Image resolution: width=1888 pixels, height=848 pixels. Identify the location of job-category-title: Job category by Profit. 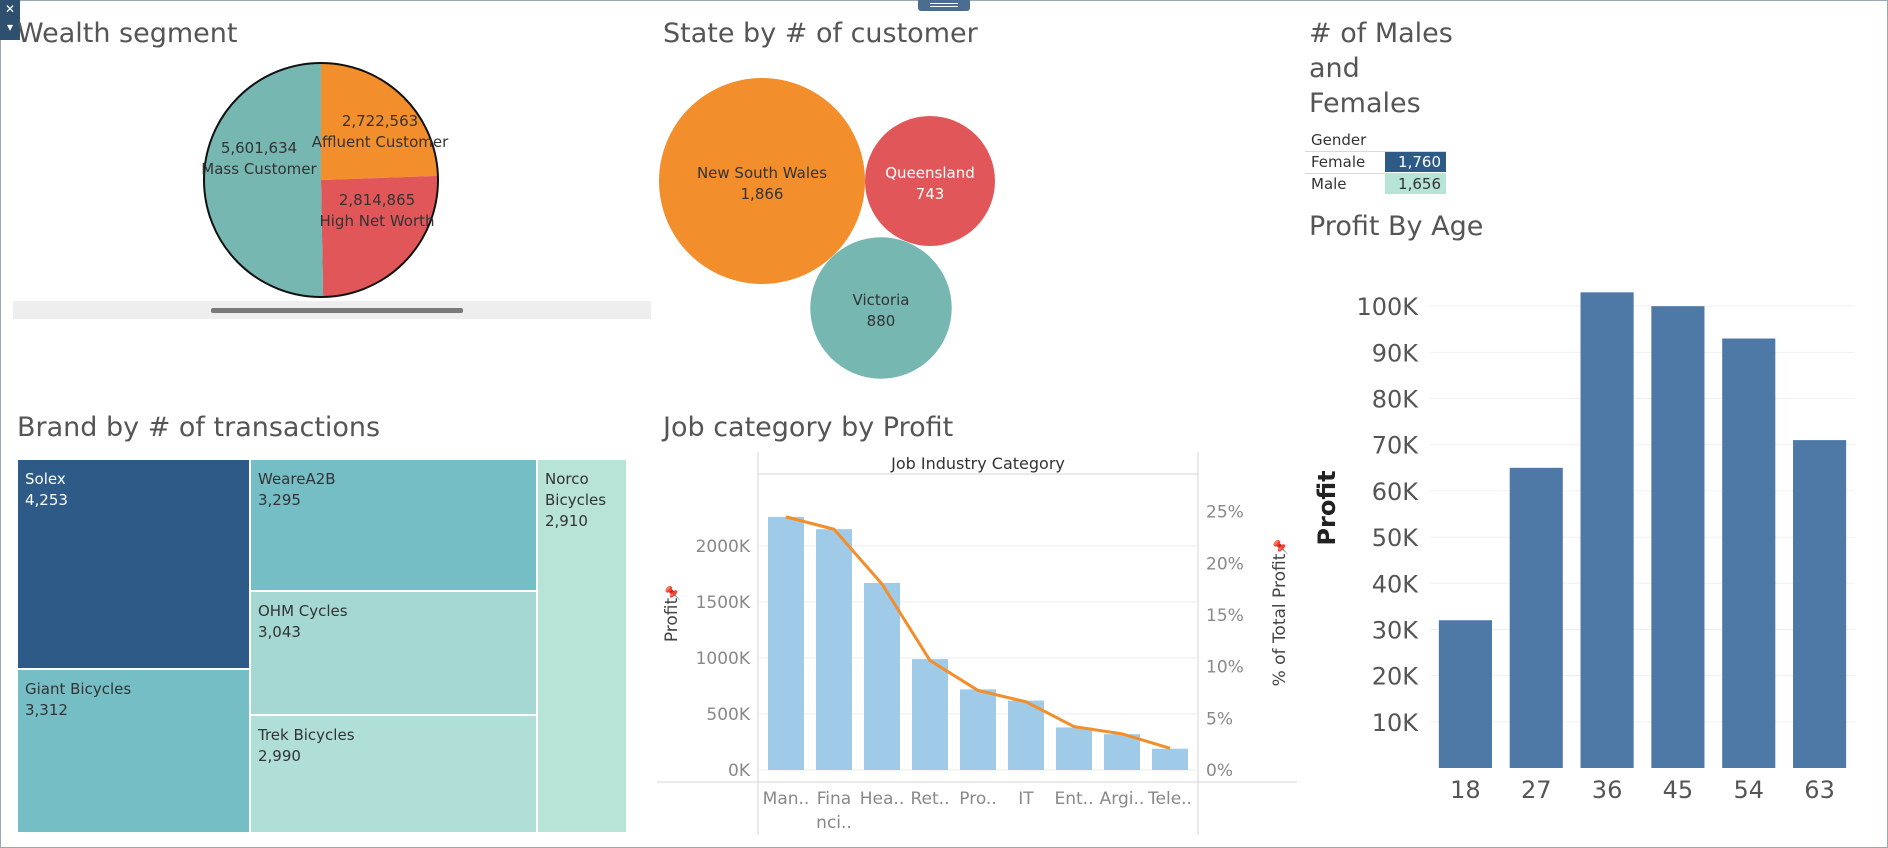
(808, 427).